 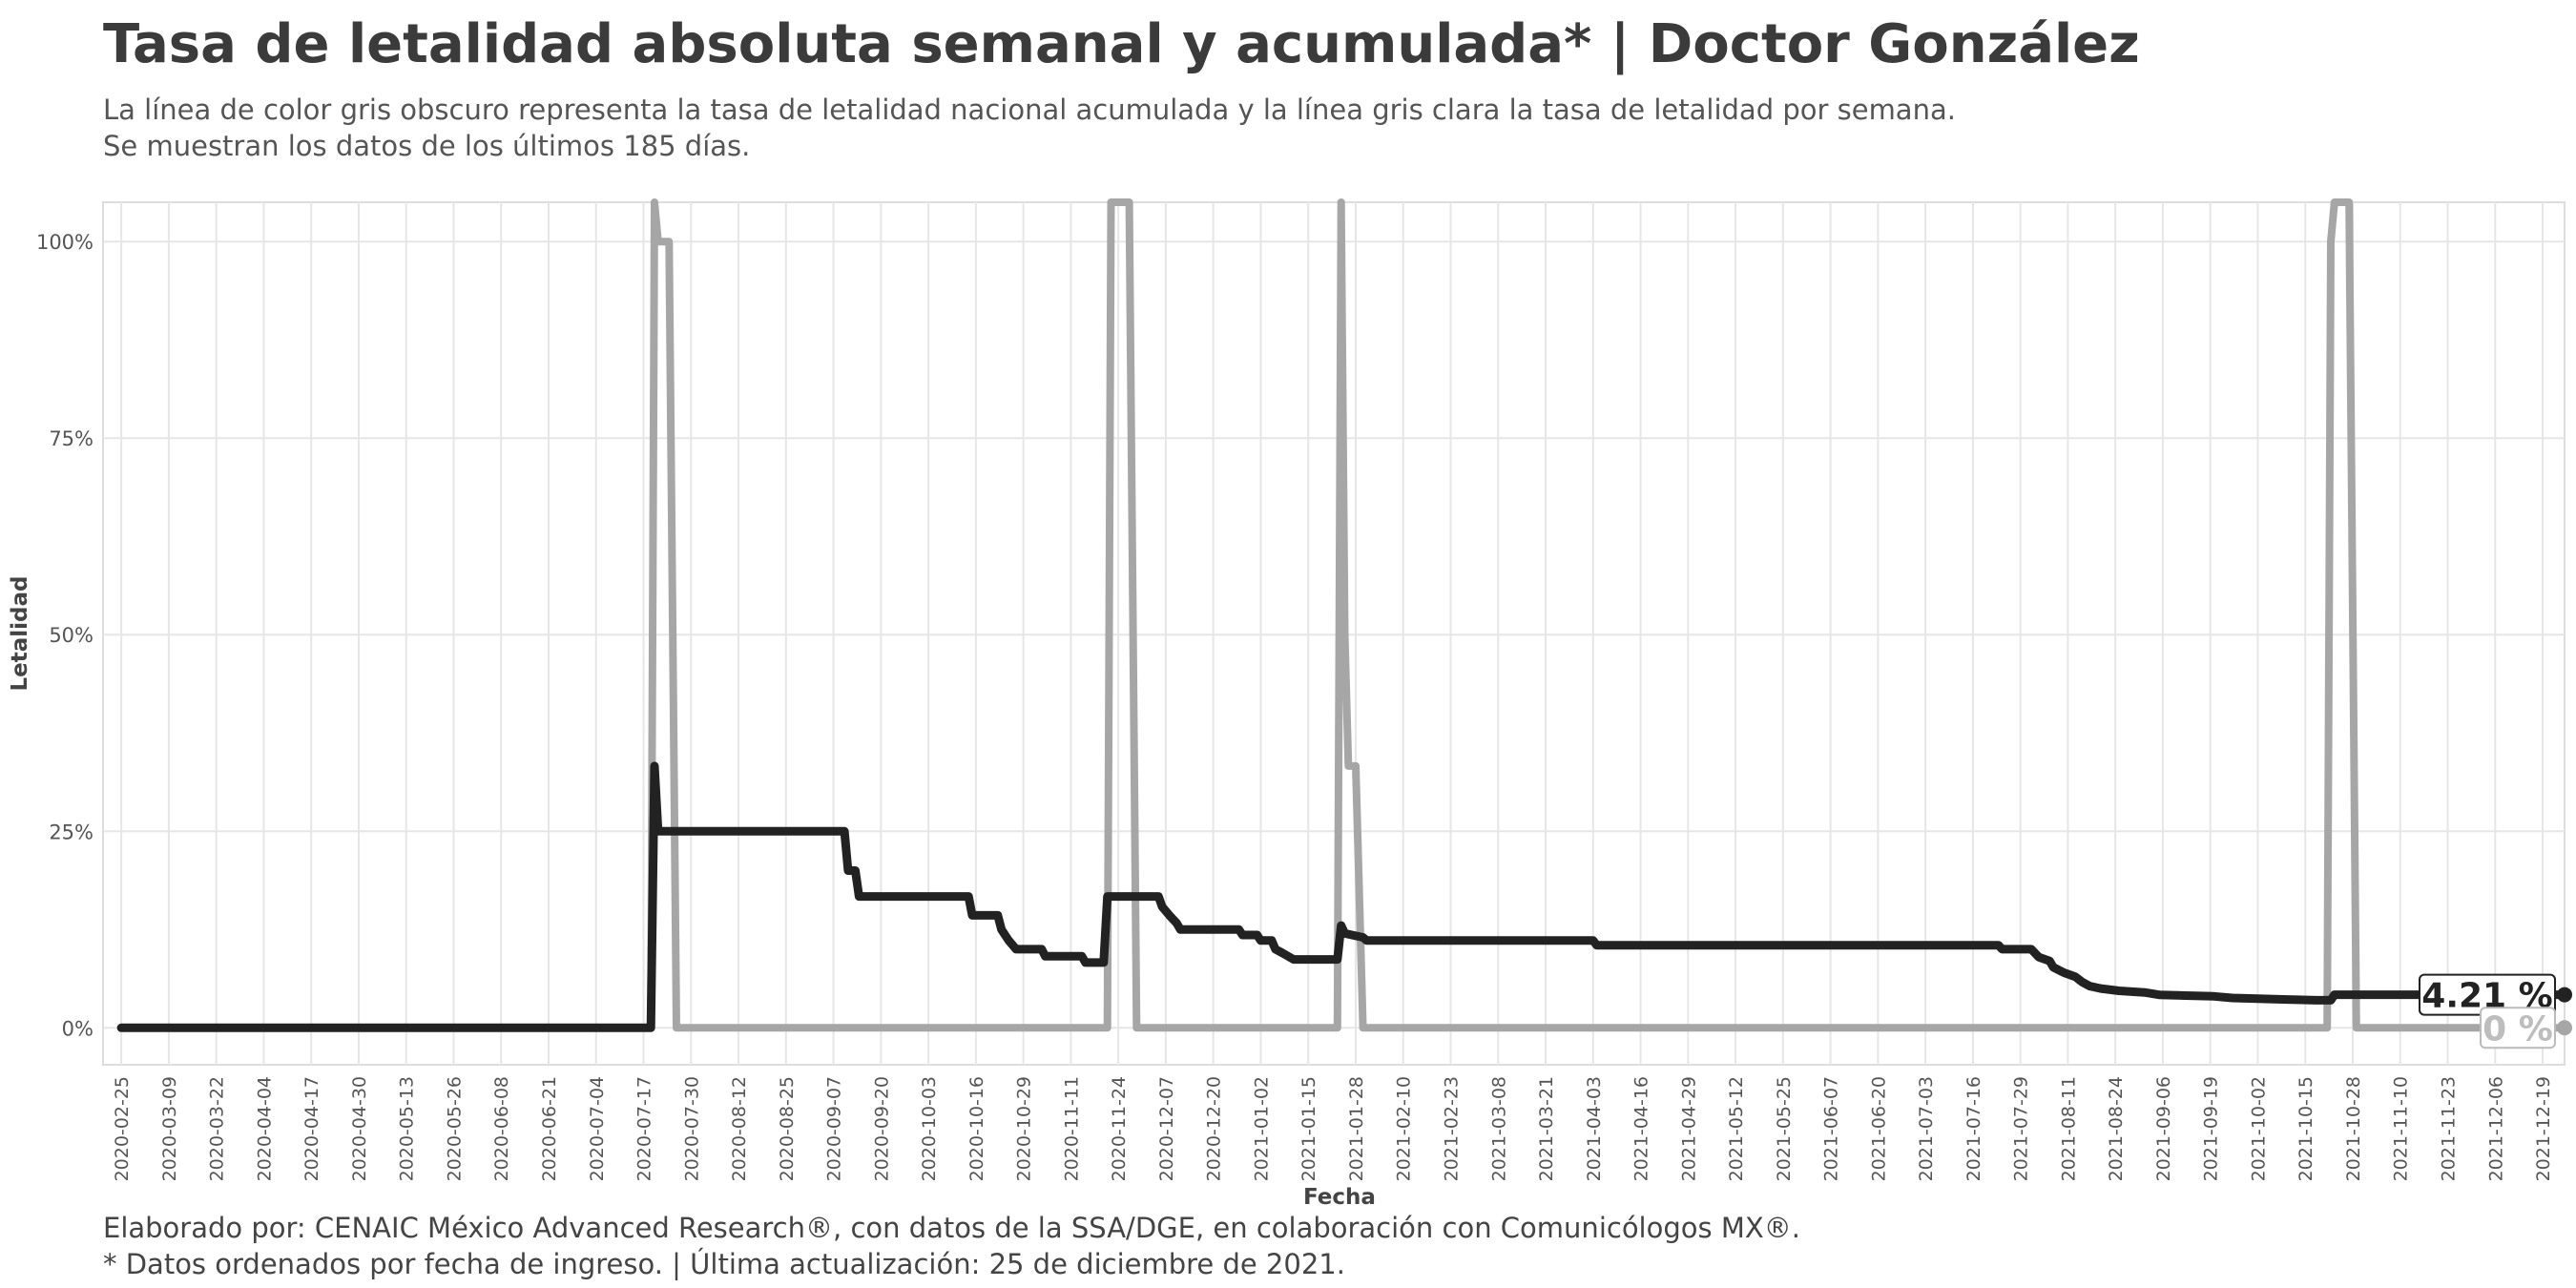 I want to click on x-tick-label: 2020-04-04, so click(x=264, y=1128).